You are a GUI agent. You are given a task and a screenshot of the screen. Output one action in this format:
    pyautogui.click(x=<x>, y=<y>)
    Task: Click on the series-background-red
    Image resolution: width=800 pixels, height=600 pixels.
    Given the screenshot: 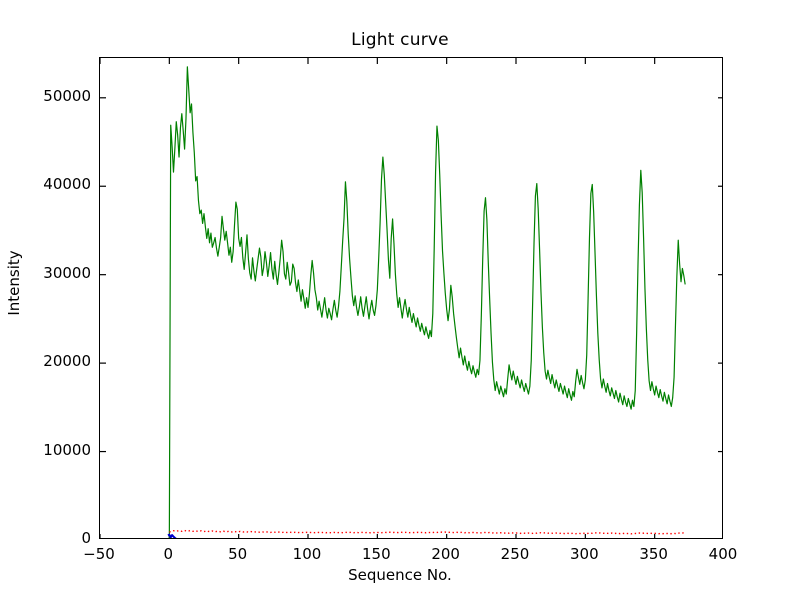 What is the action you would take?
    pyautogui.click(x=427, y=532)
    